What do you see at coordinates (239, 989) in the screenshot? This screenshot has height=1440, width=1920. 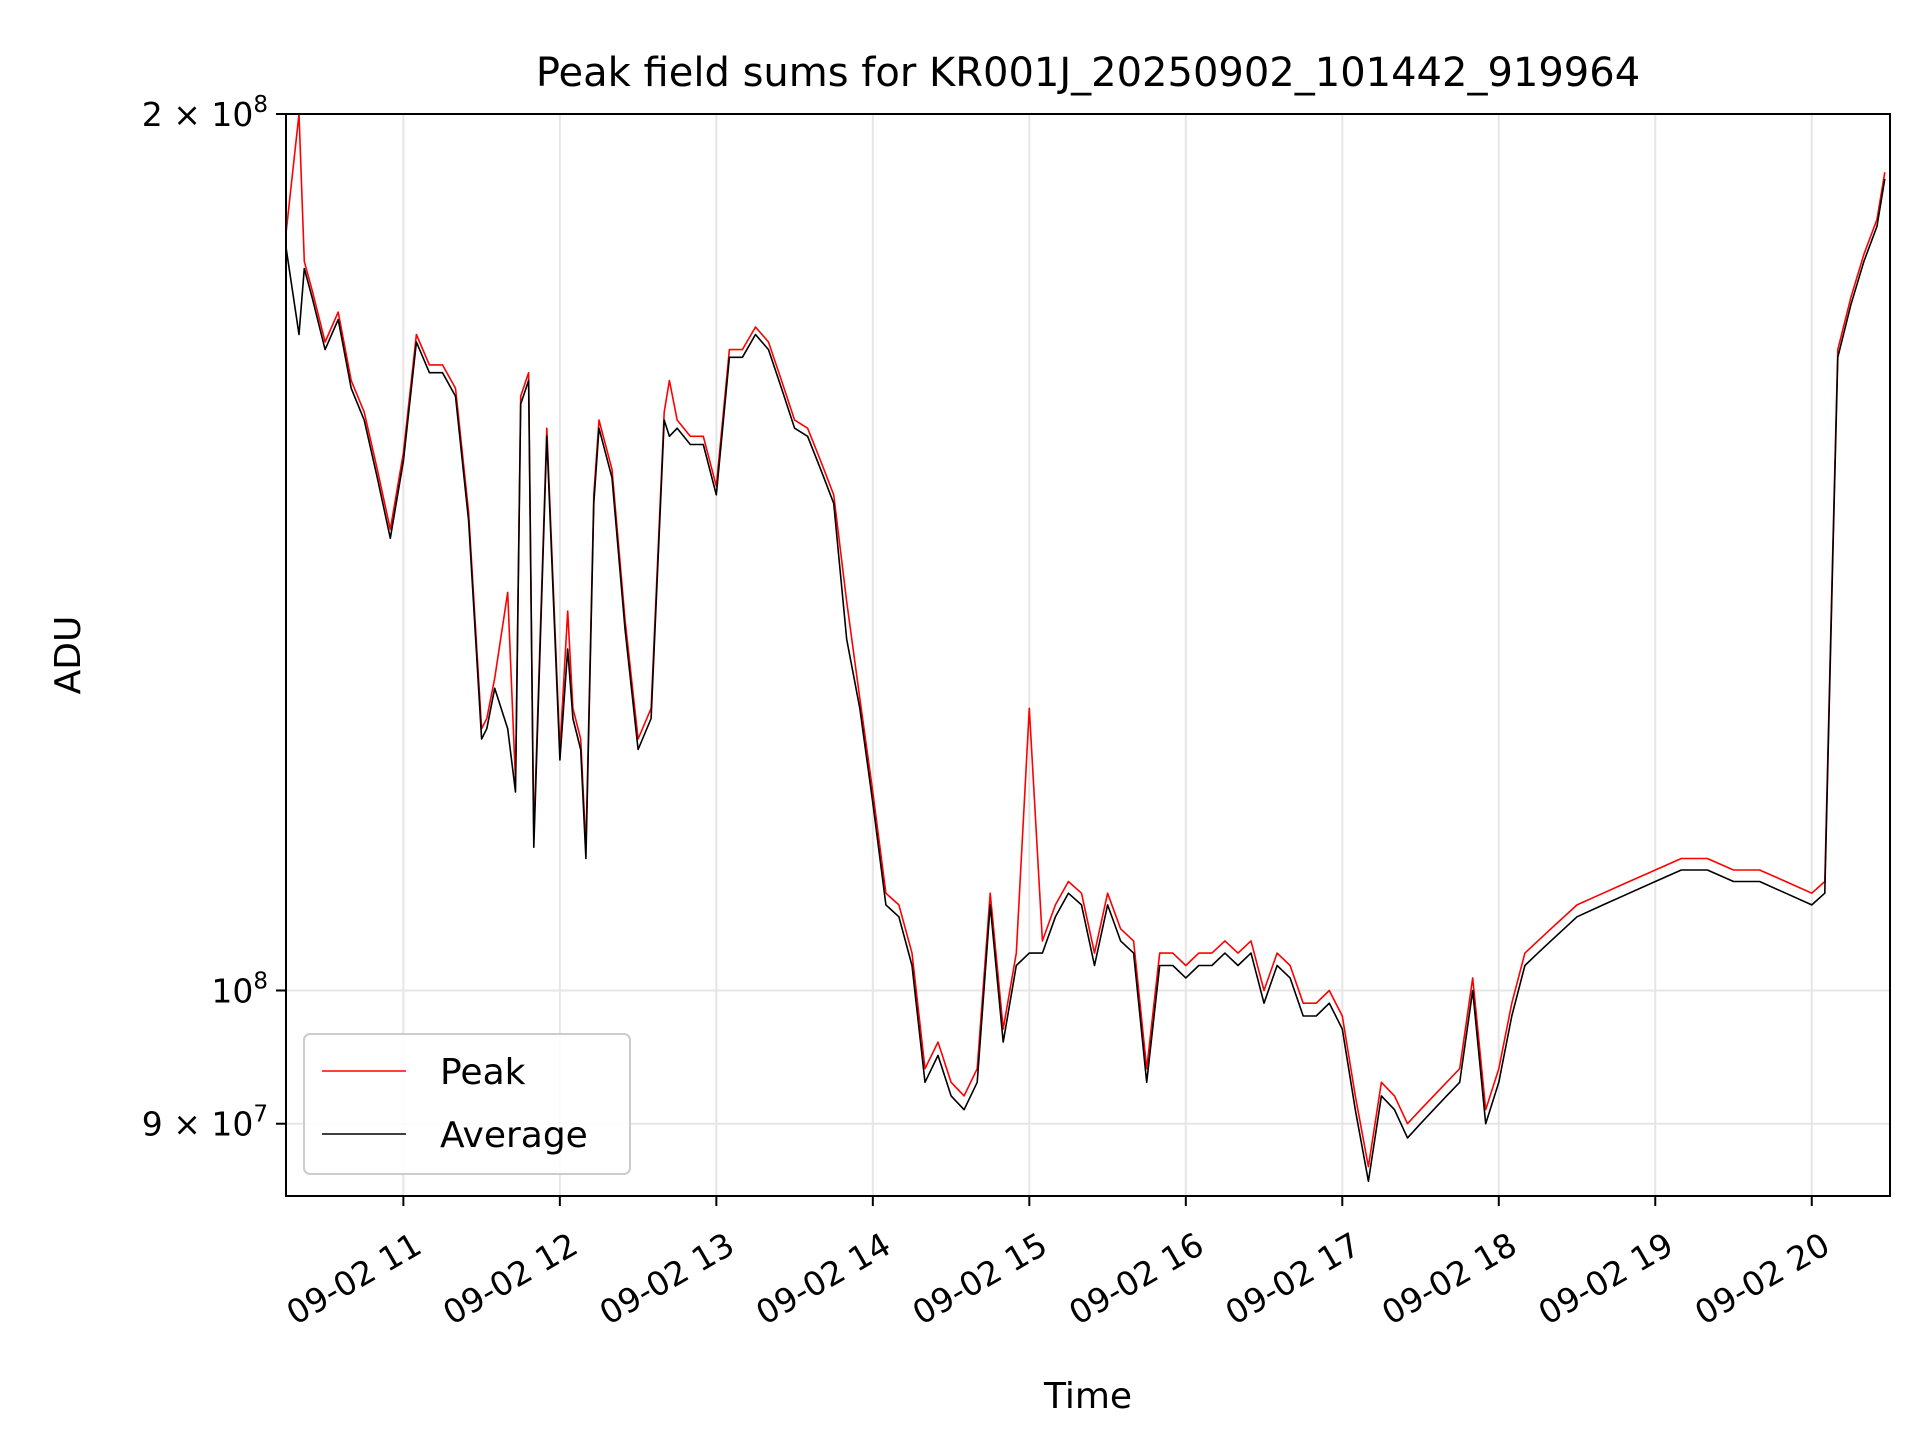 I see `y-tick-label: 108` at bounding box center [239, 989].